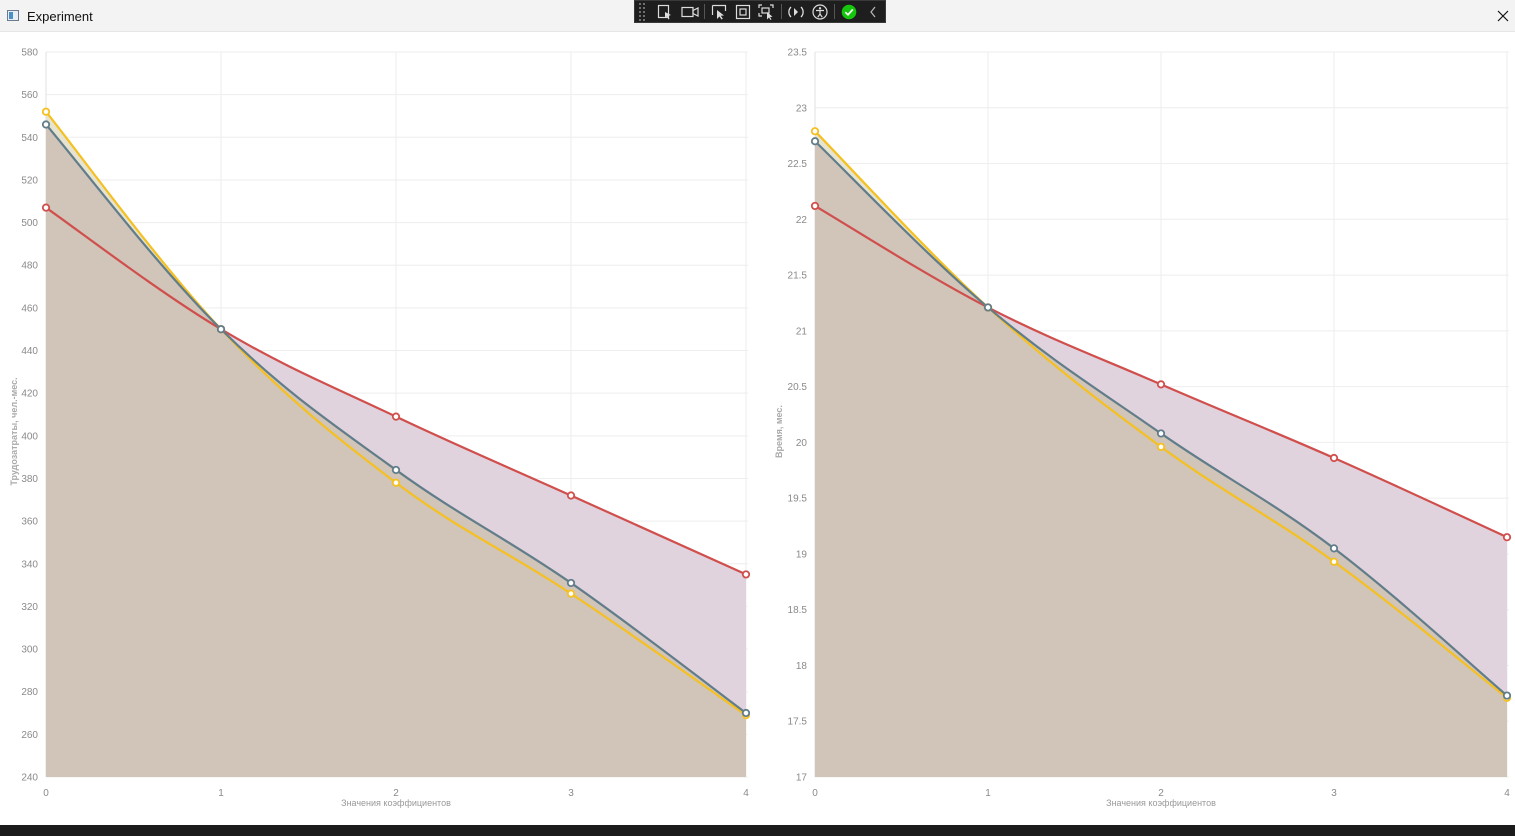 The width and height of the screenshot is (1515, 836). What do you see at coordinates (29, 95) in the screenshot?
I see `y-tick-label: 560` at bounding box center [29, 95].